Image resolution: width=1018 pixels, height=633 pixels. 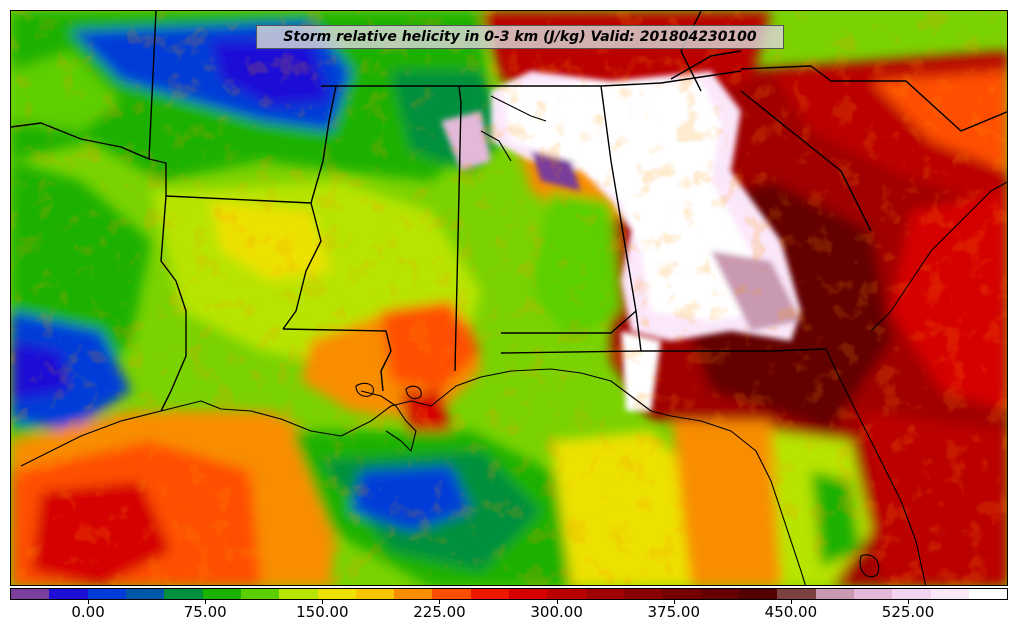 I want to click on colorbar-label: 375.00, so click(x=674, y=612).